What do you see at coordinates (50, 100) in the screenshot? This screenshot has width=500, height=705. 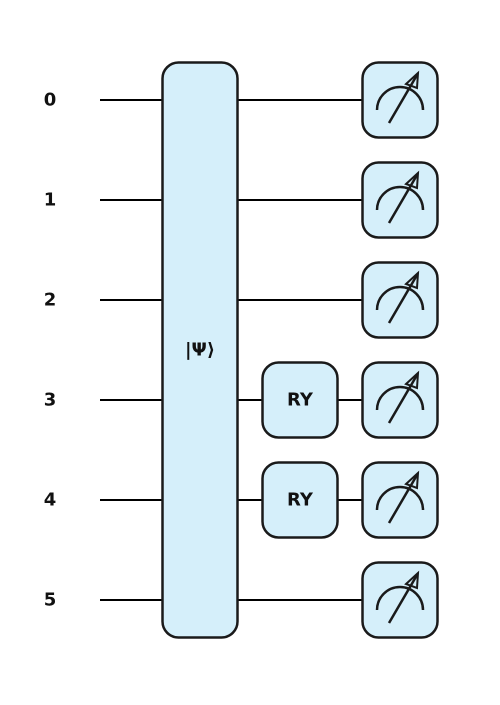 I see `qubit-label-0: 0` at bounding box center [50, 100].